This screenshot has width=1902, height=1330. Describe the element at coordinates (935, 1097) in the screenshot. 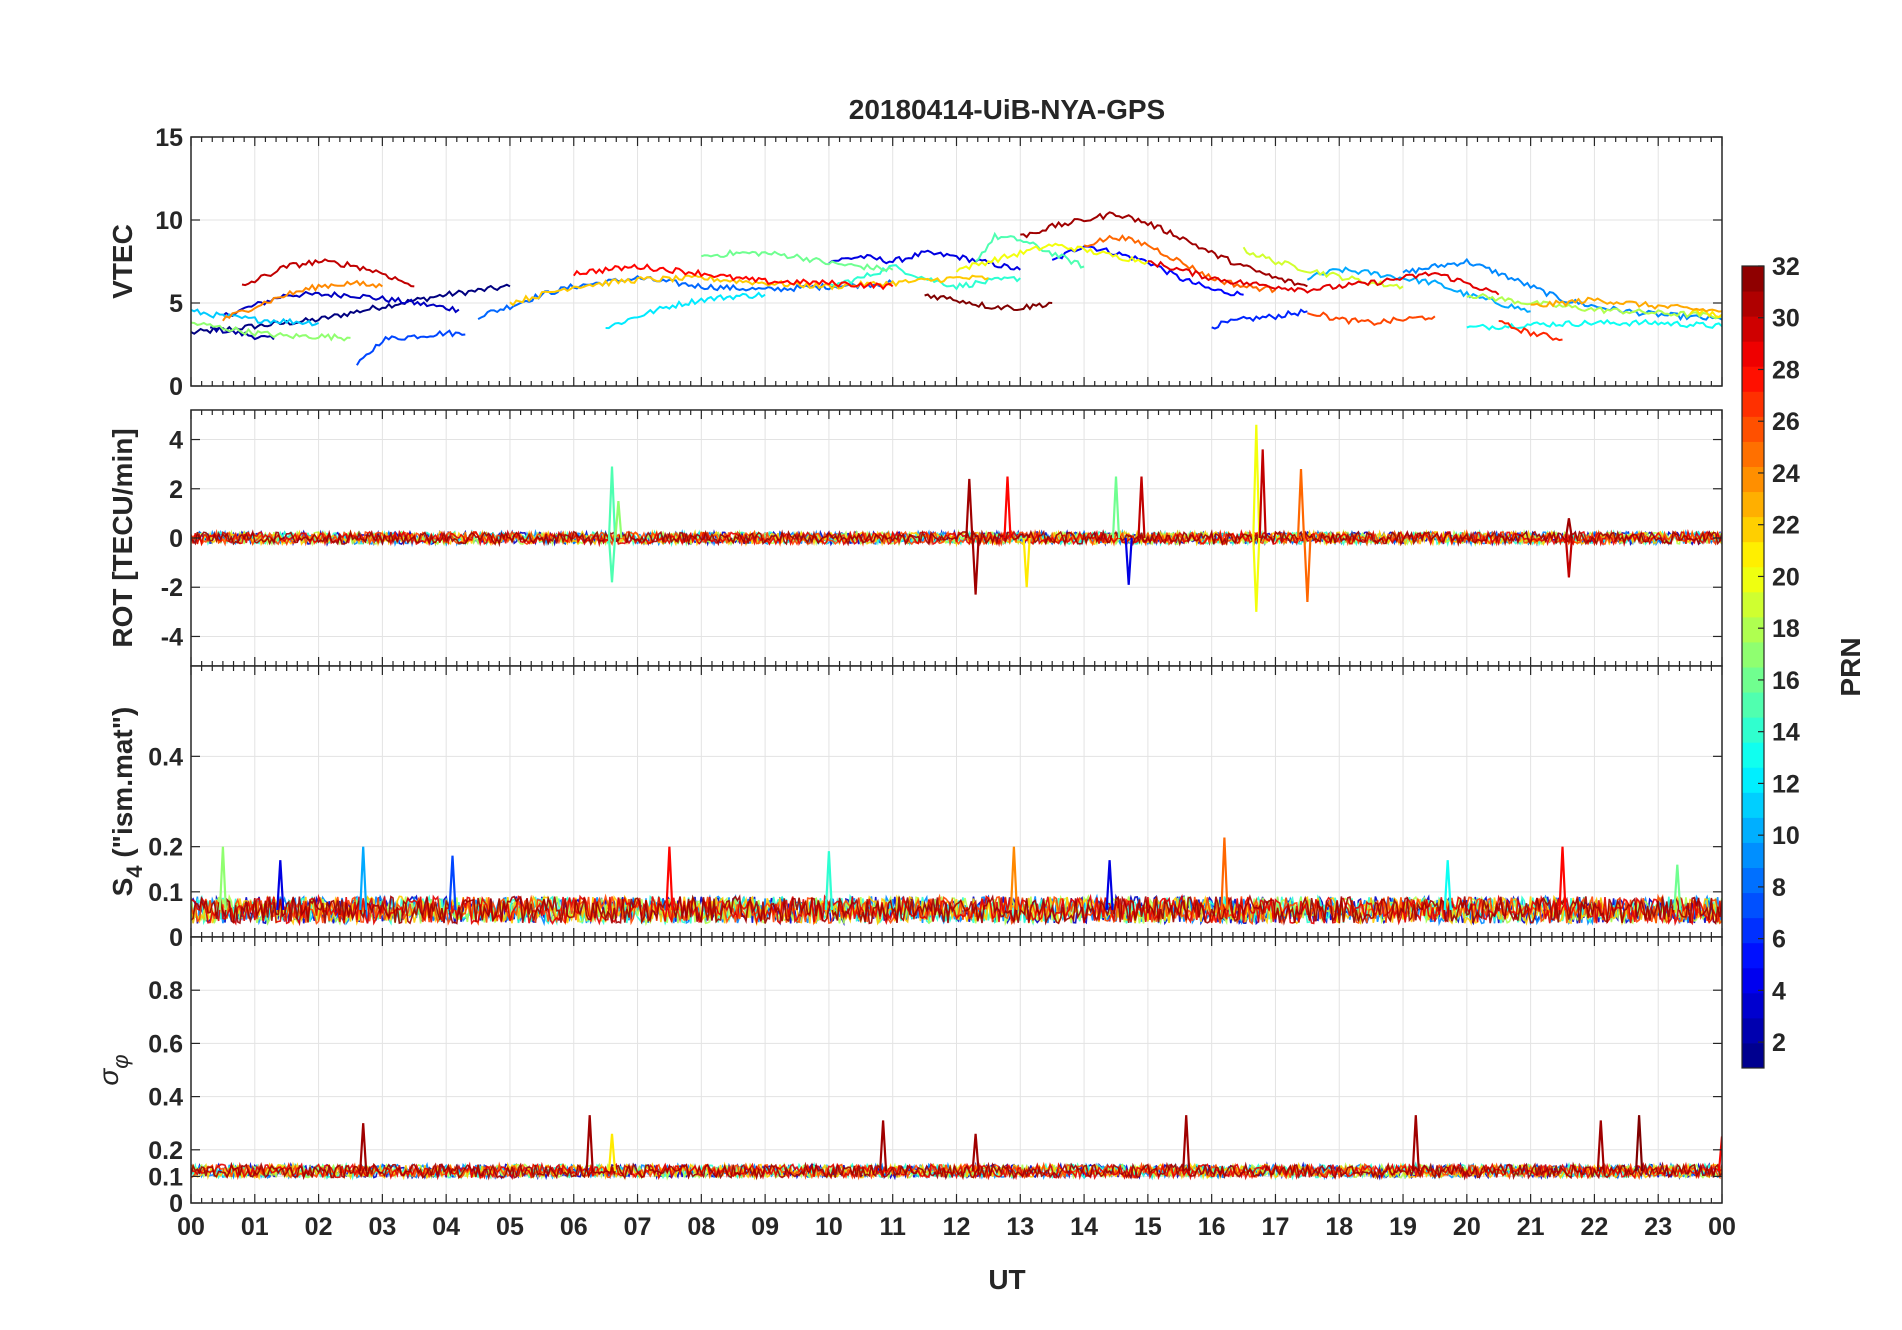

I see `y-ticks: 00.10.2 0.4 0.6 0.8` at that location.